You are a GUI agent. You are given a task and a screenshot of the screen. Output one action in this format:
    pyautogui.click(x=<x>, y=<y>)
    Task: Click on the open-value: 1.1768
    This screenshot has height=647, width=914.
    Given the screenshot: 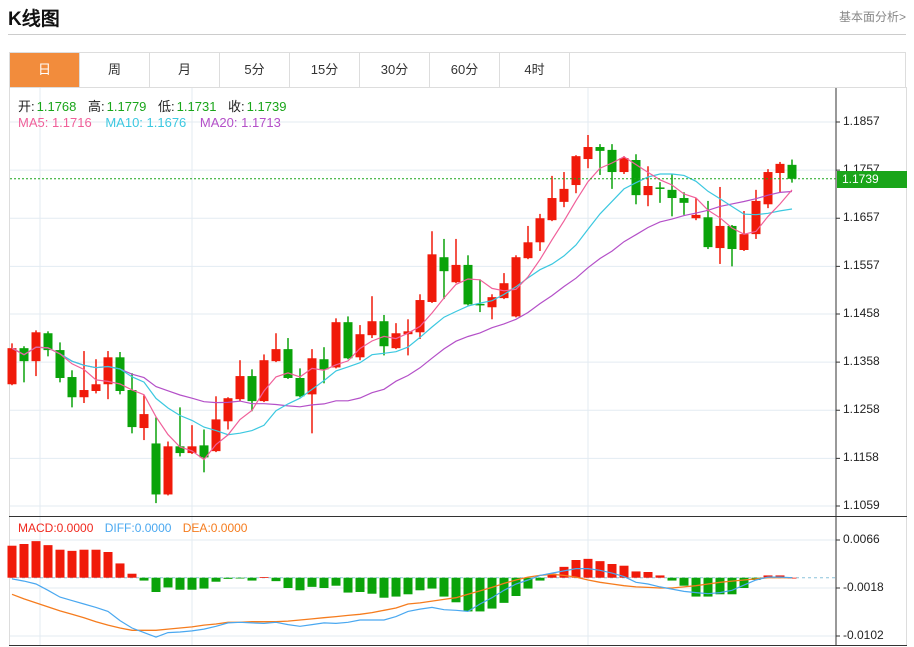 What is the action you would take?
    pyautogui.click(x=56, y=106)
    